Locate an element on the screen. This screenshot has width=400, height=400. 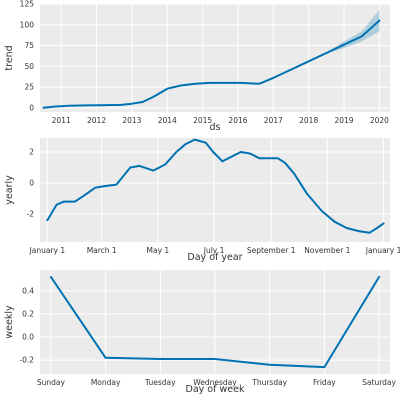
weekly-y-tick-label: 0.2 is located at coordinates (28, 313).